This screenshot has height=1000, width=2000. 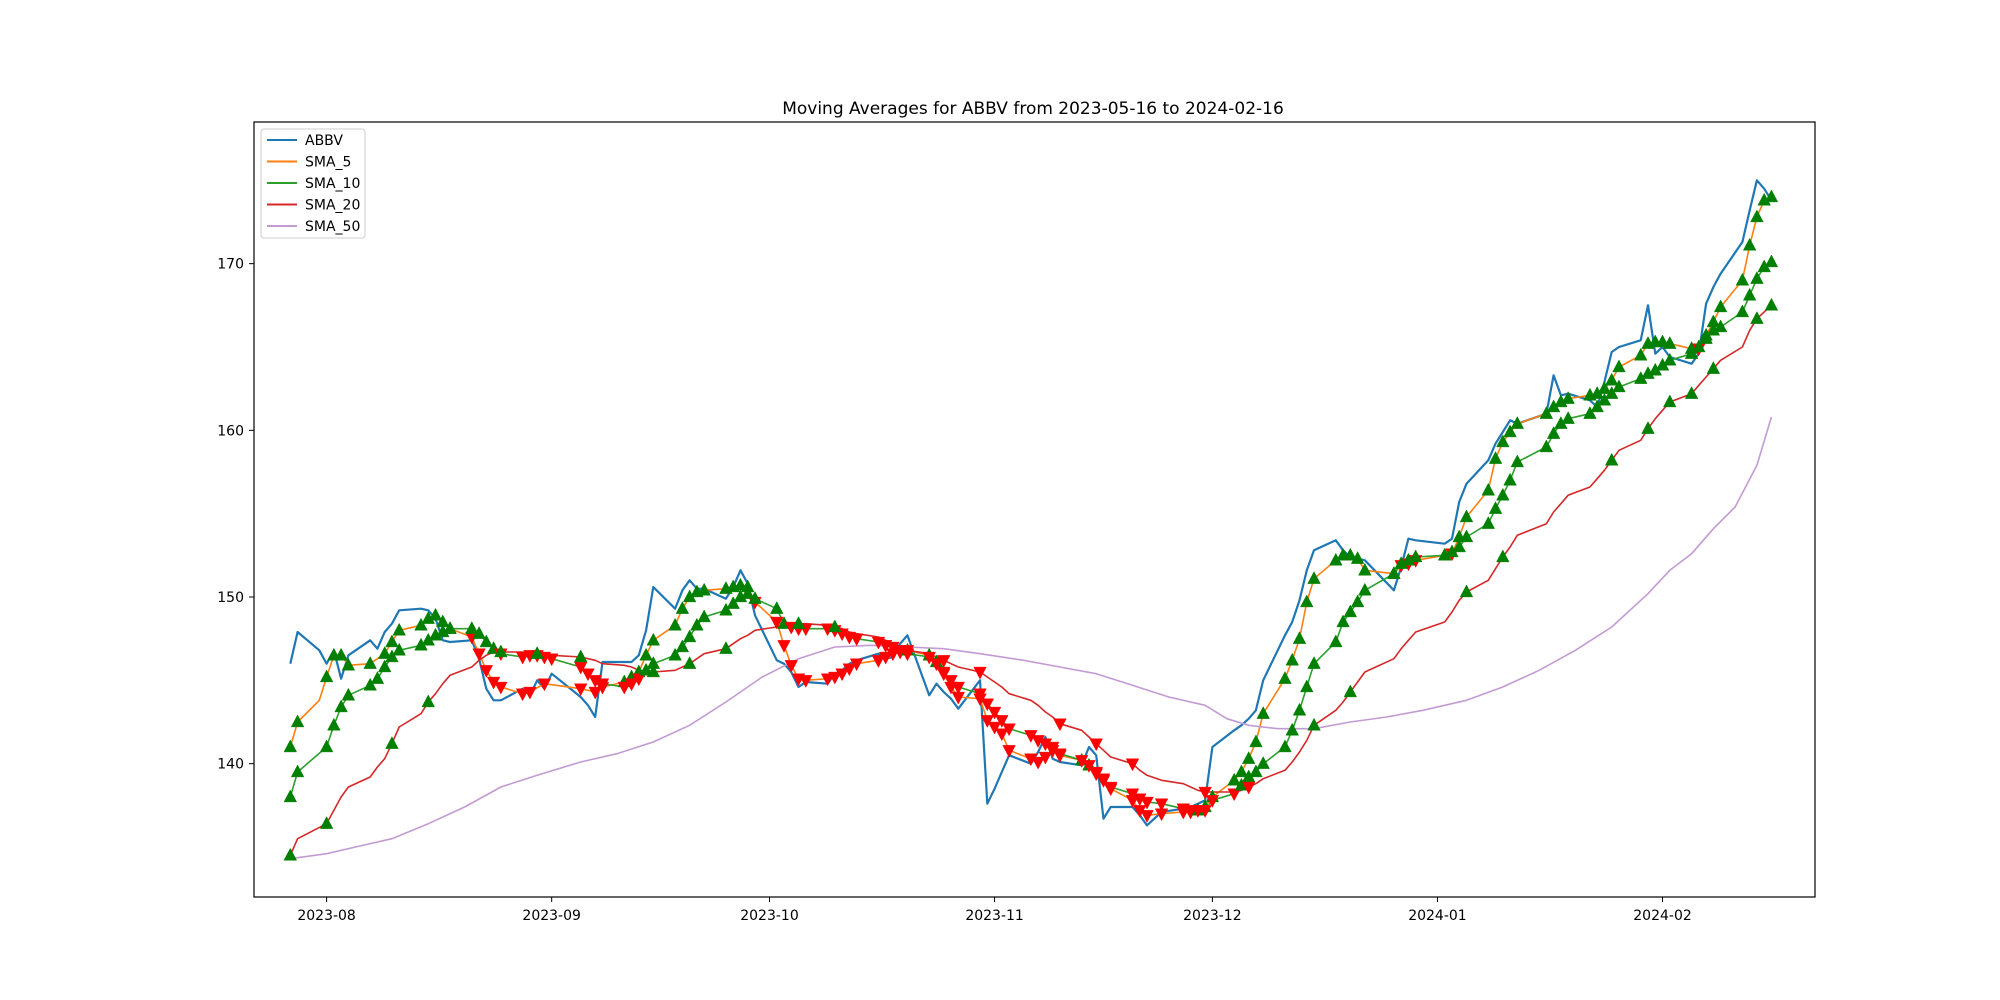 I want to click on y-tick-label: 150, so click(x=230, y=598).